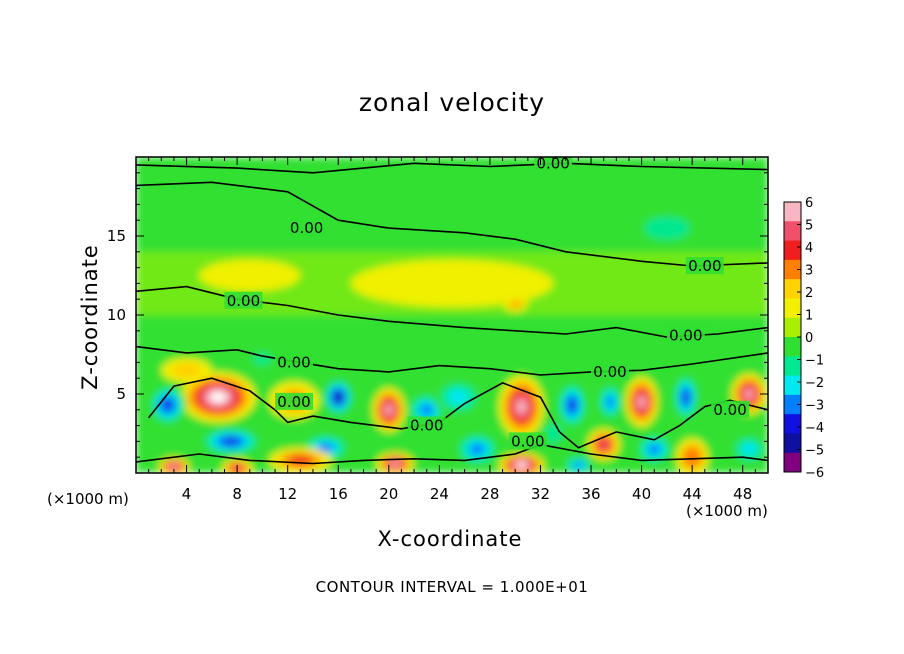  I want to click on x-tick-label: 4, so click(187, 494).